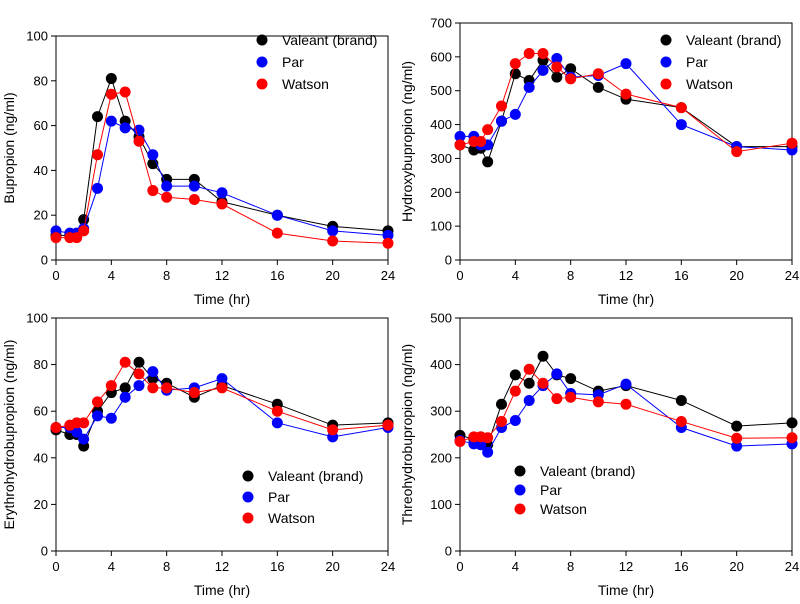  What do you see at coordinates (41, 215) in the screenshot?
I see `y-tick-label: 20` at bounding box center [41, 215].